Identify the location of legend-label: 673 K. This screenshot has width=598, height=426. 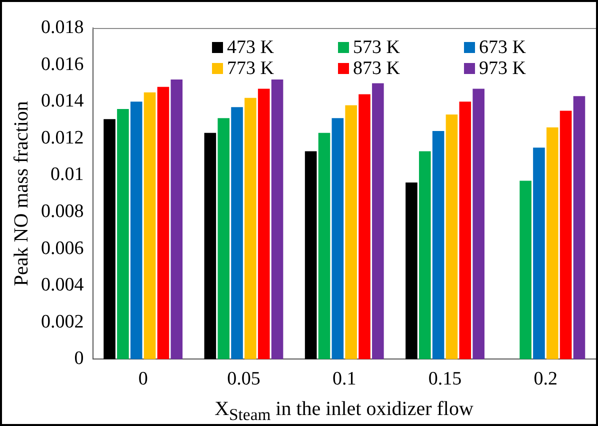
(502, 47).